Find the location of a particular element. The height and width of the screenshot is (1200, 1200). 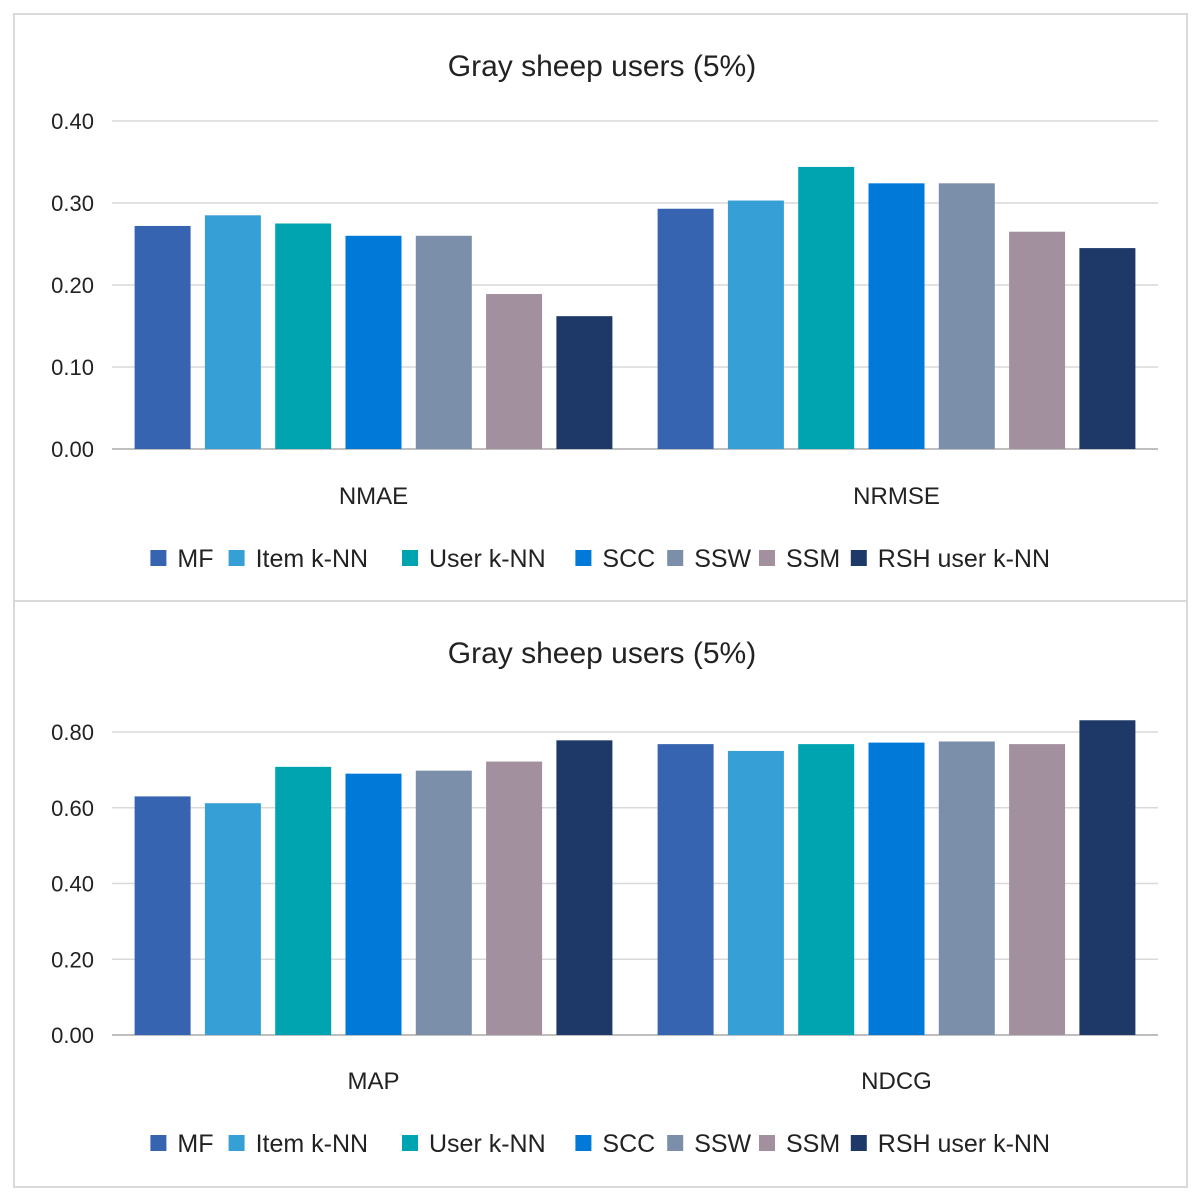

bar-user-k-nn-nrmse is located at coordinates (826, 308).